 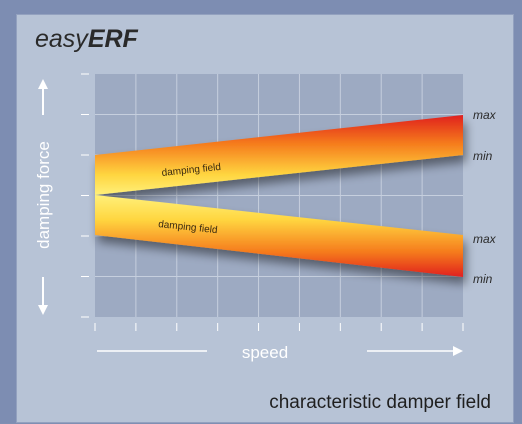 I want to click on lower-band-max-label: max, so click(x=485, y=239).